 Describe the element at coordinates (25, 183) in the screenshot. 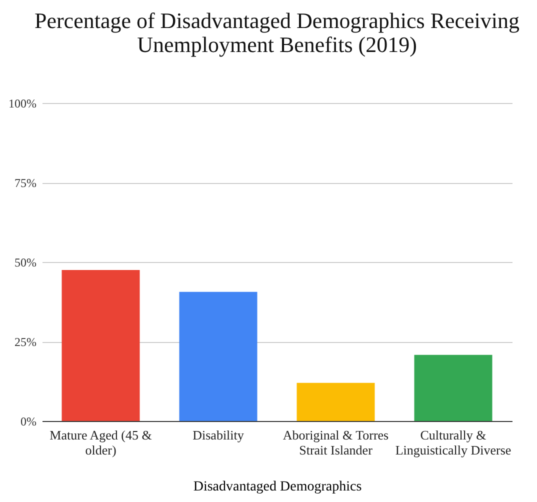

I see `y-tick-label: 75%` at that location.